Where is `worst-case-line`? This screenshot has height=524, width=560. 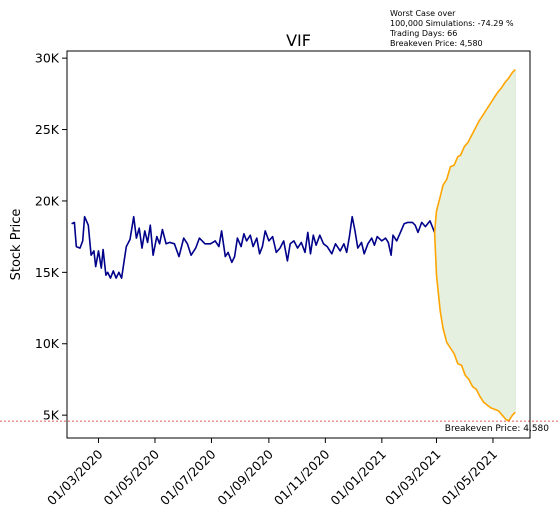 worst-case-line is located at coordinates (474, 327).